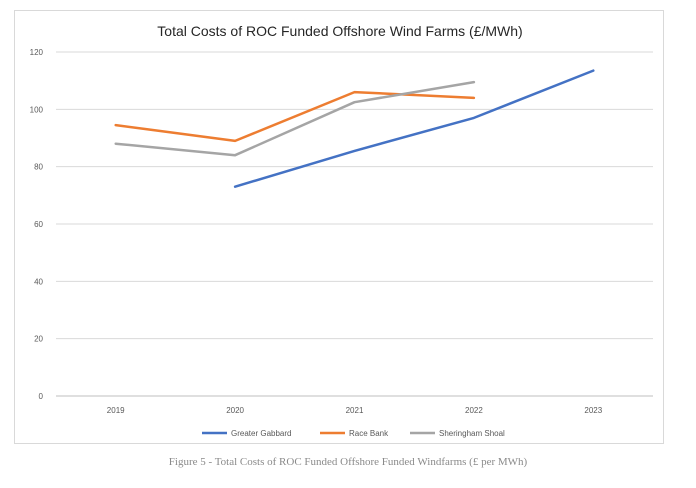 This screenshot has height=488, width=696. Describe the element at coordinates (41, 396) in the screenshot. I see `y-tick-label: 0` at that location.